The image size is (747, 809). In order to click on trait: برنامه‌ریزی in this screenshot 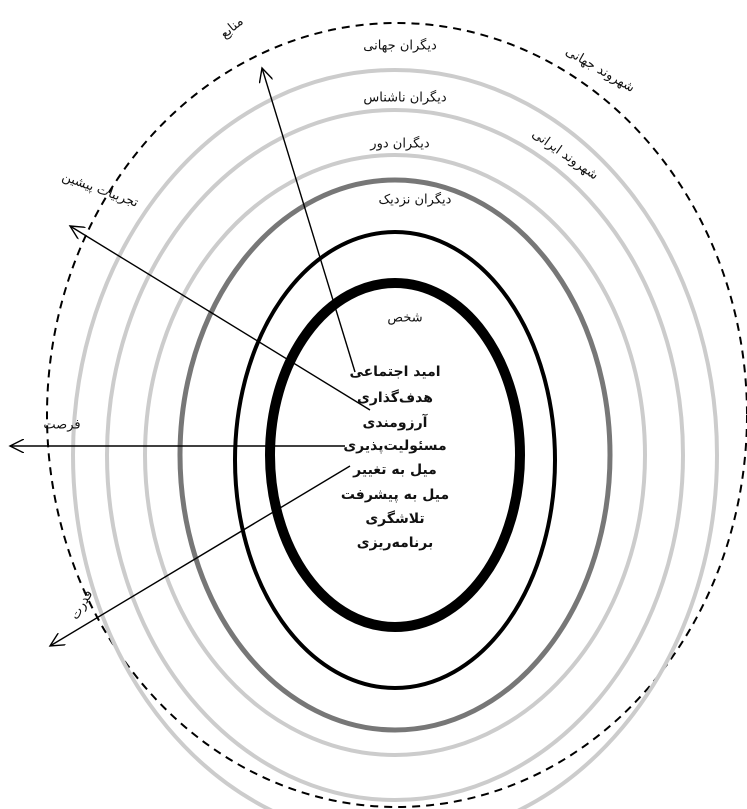, I will do `click(395, 543)`.